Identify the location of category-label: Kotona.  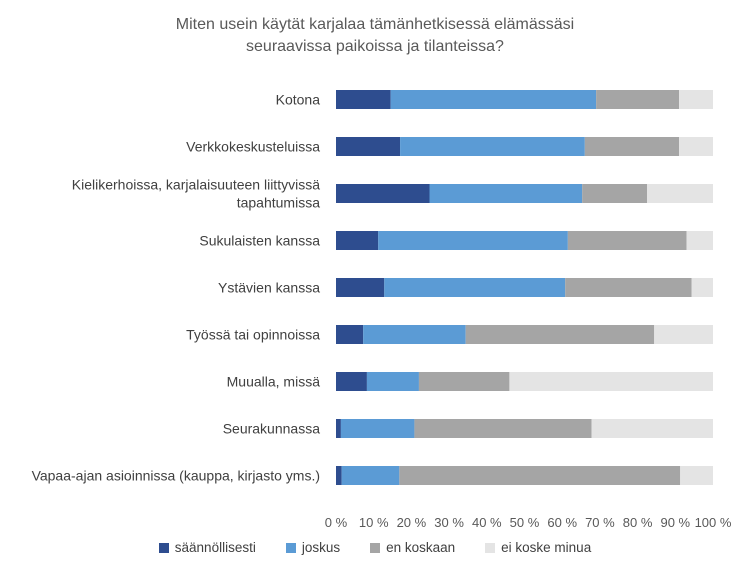
(298, 100).